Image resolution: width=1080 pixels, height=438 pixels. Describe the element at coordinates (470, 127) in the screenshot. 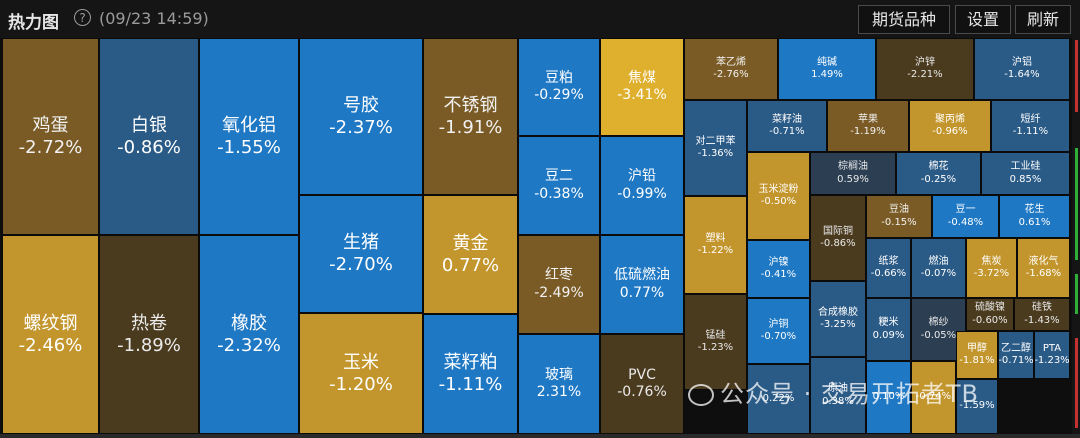

I see `tile-change-pct: -1.91%` at that location.